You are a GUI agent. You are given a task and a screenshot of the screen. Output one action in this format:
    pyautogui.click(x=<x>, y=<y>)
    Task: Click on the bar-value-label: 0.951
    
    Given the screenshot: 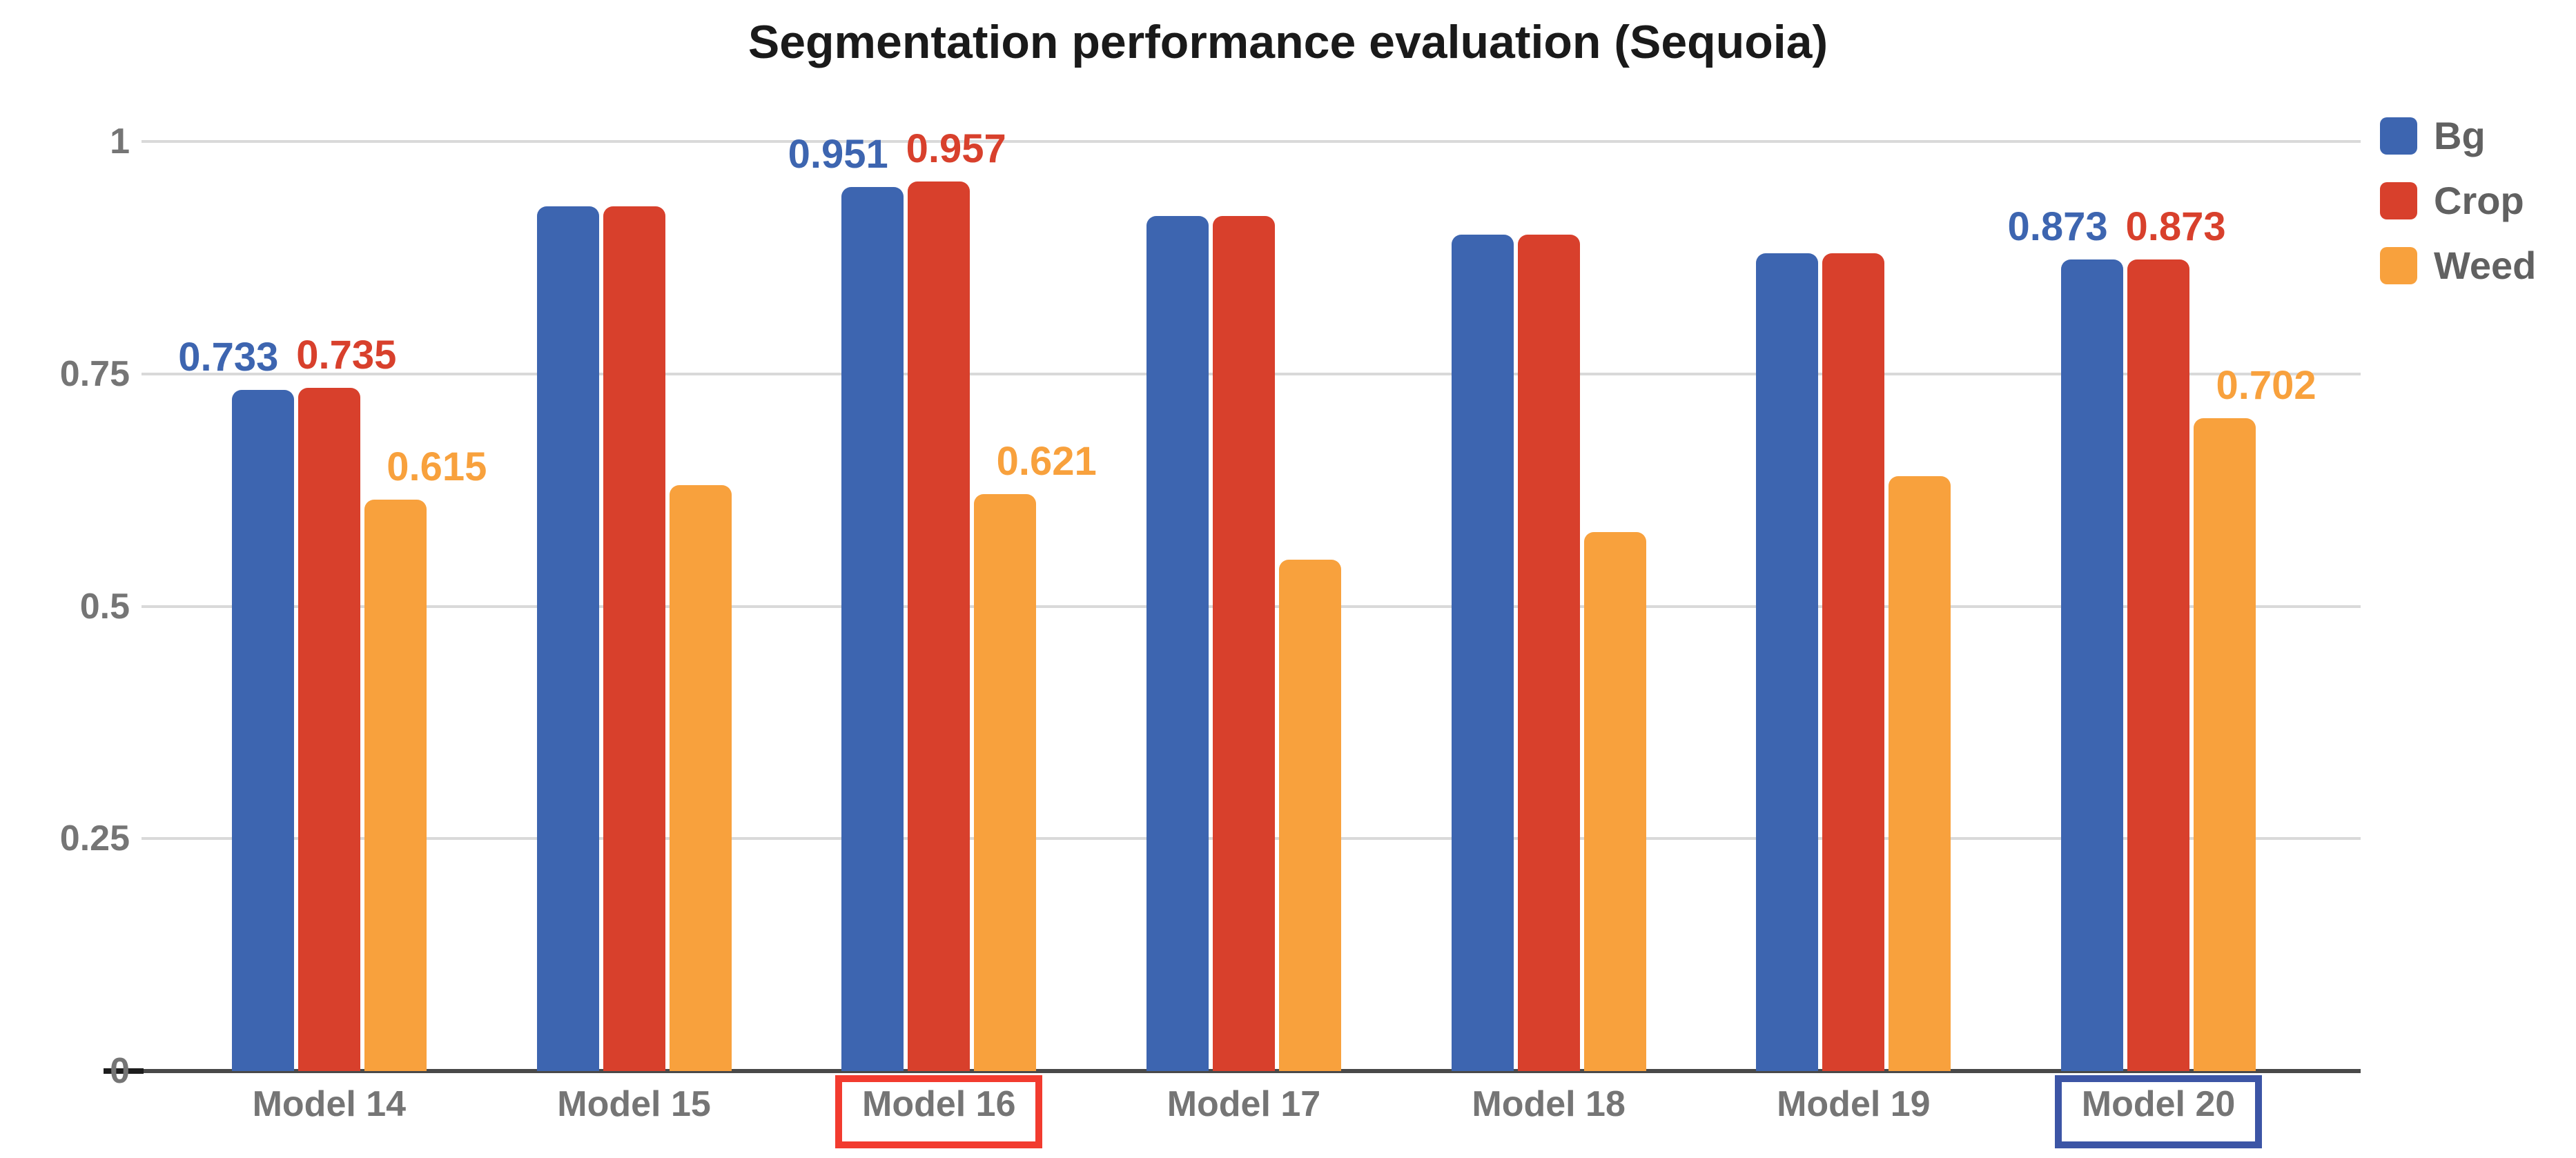 What is the action you would take?
    pyautogui.click(x=838, y=154)
    